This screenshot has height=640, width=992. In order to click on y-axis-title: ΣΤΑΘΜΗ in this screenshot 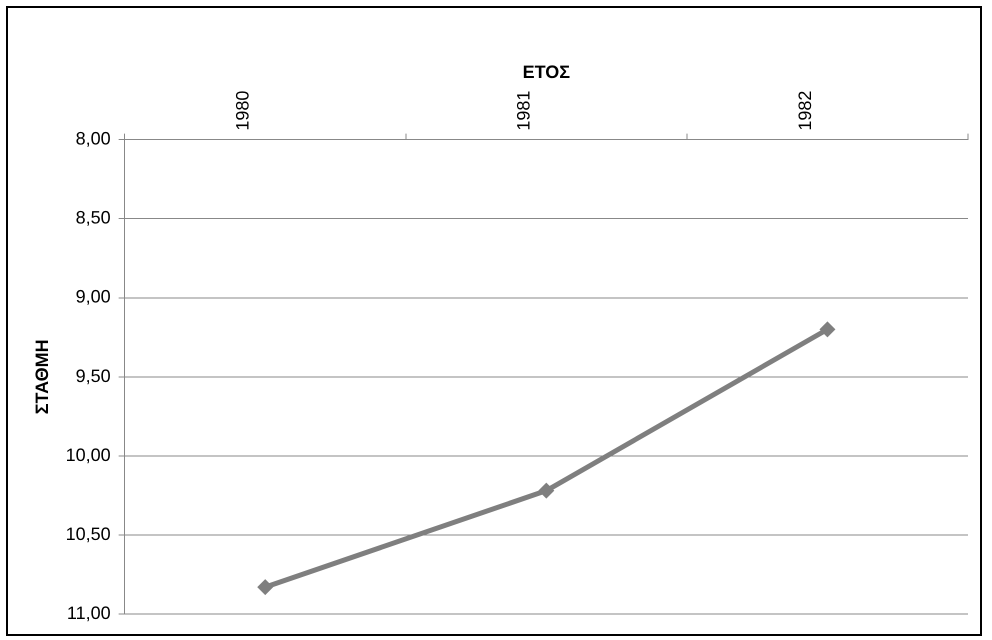, I will do `click(42, 376)`.